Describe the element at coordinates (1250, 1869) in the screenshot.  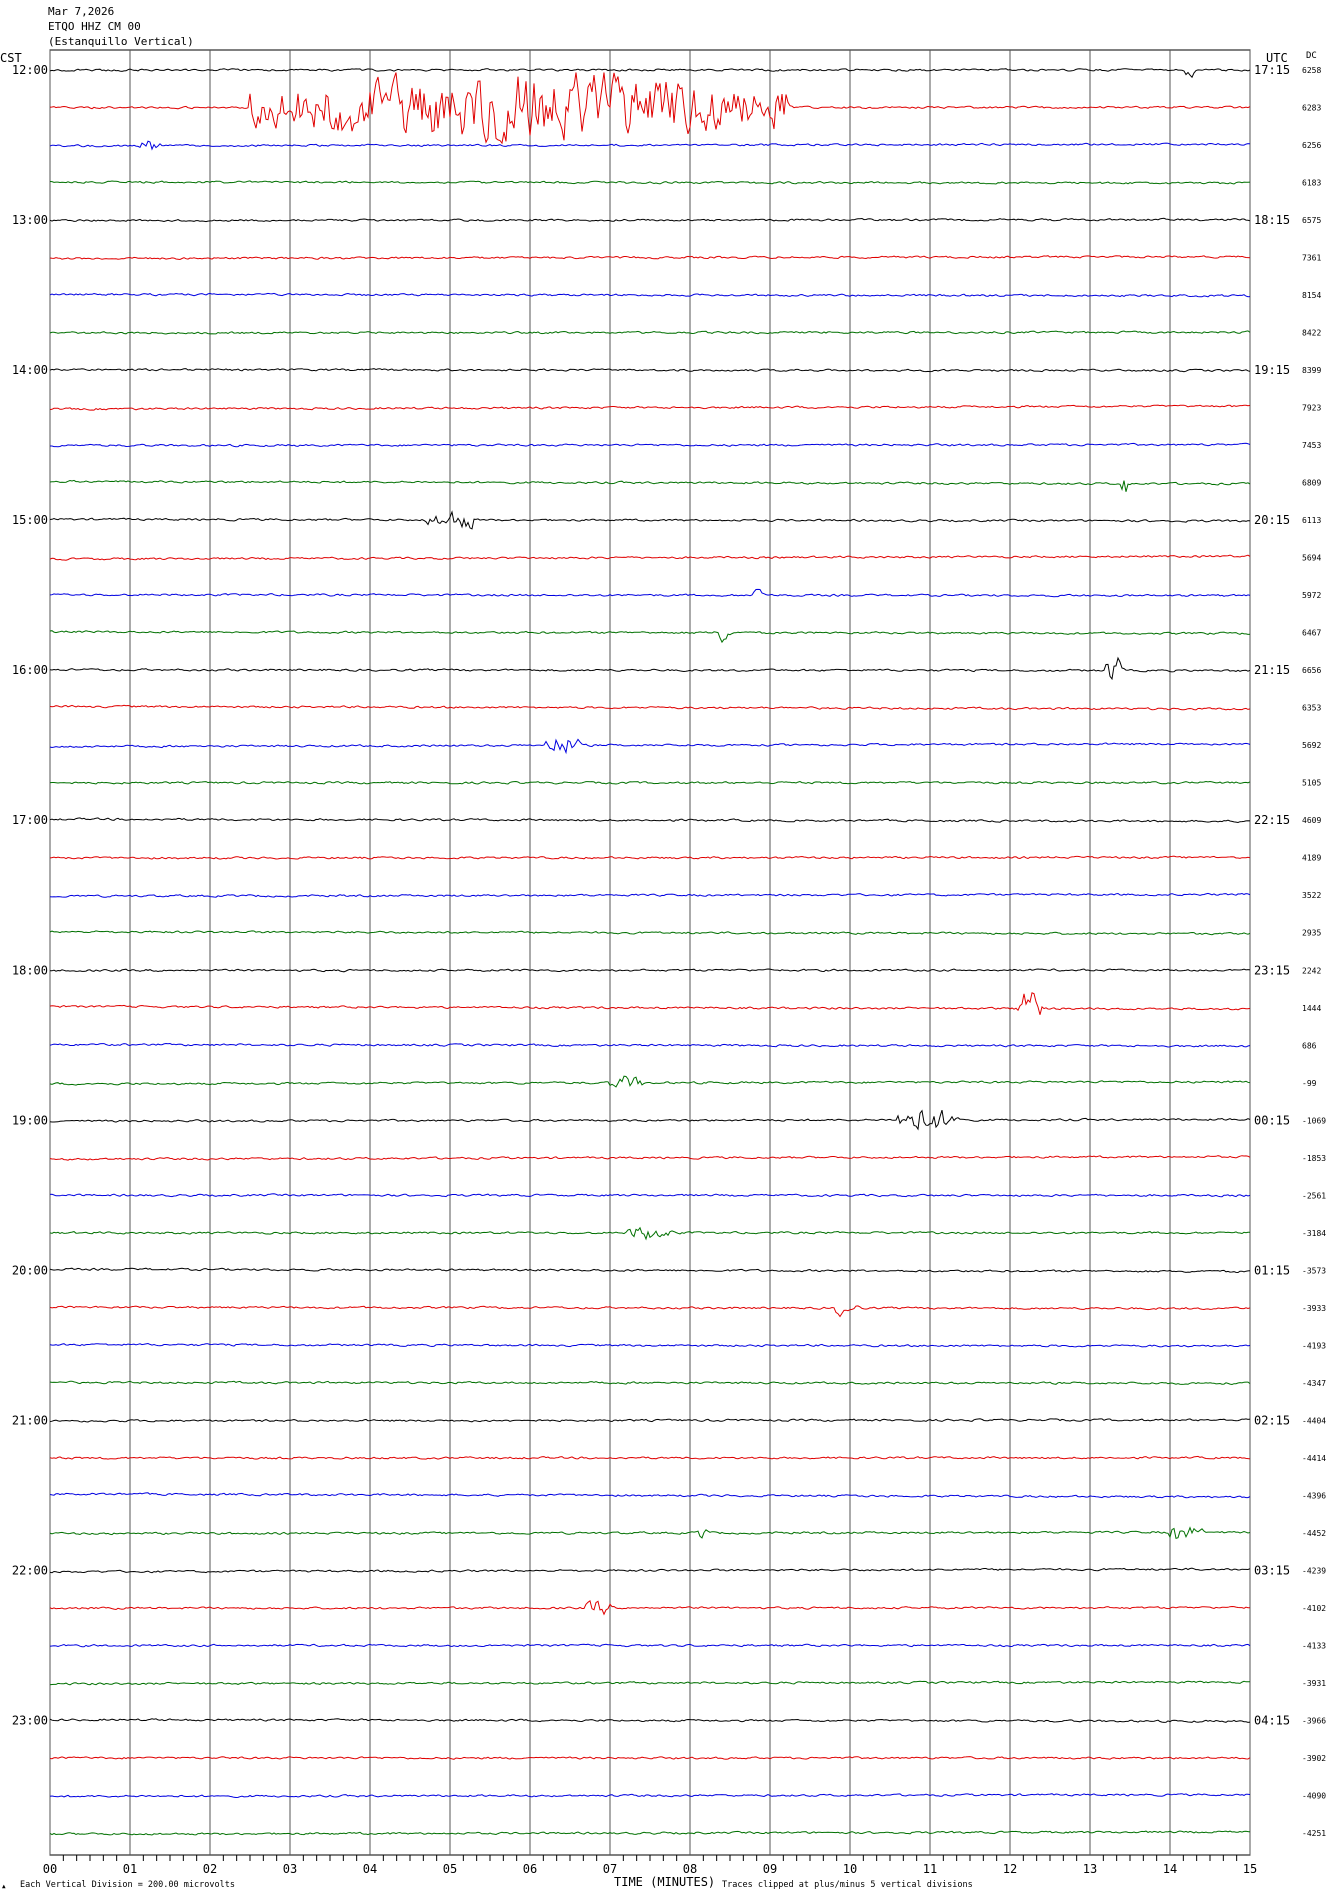
I see `x-tick-label: 15` at that location.